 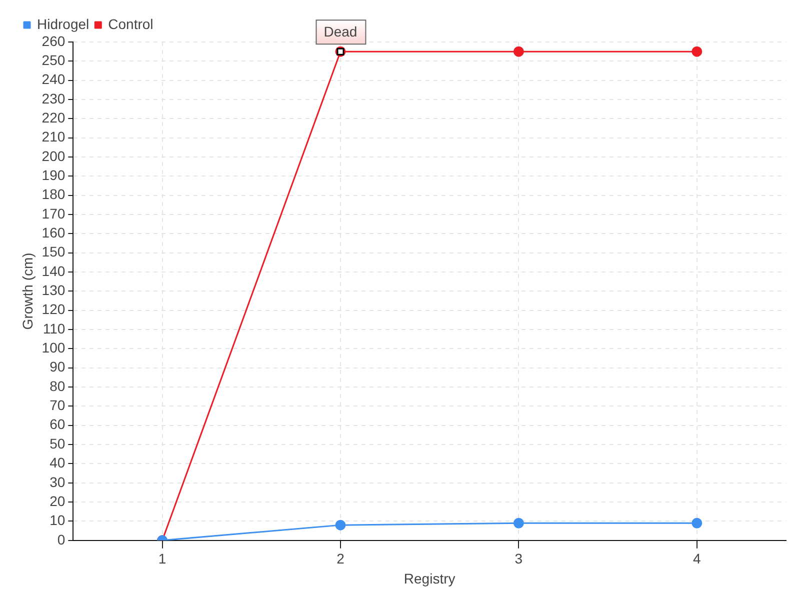 What do you see at coordinates (58, 443) in the screenshot?
I see `y-tick-label: 50` at bounding box center [58, 443].